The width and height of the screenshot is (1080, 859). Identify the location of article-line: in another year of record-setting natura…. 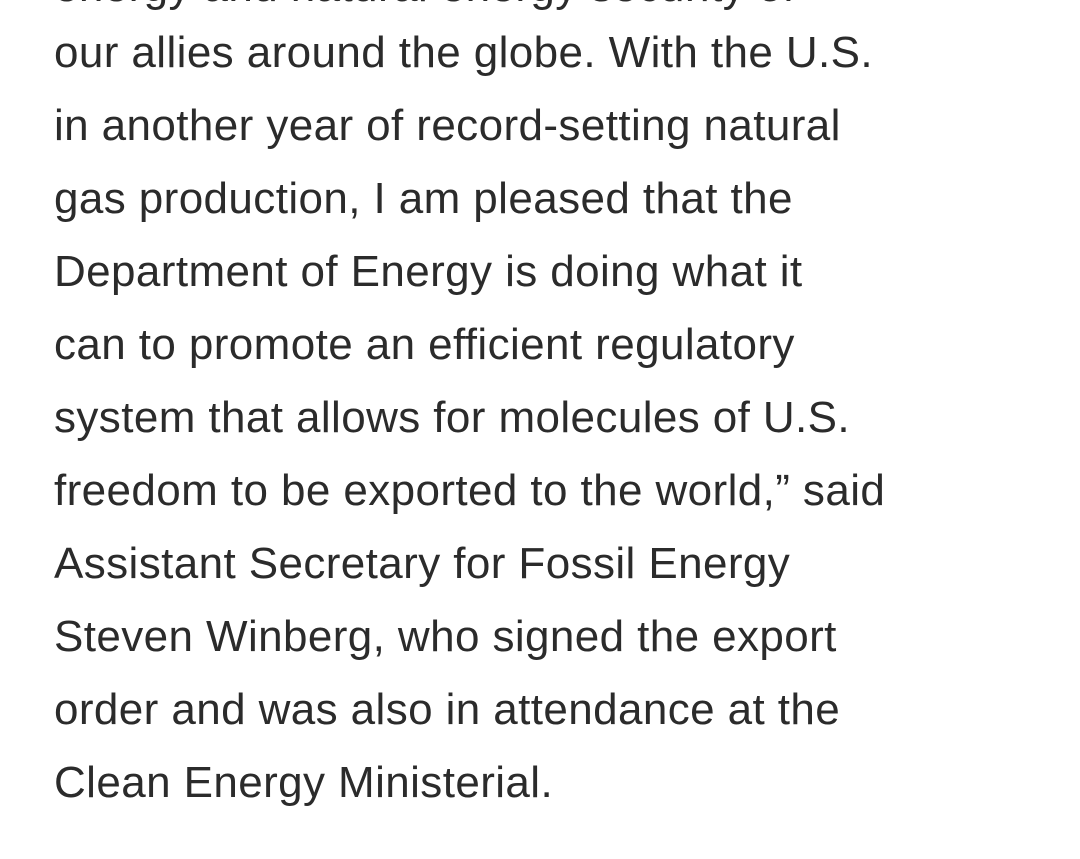
(469, 125).